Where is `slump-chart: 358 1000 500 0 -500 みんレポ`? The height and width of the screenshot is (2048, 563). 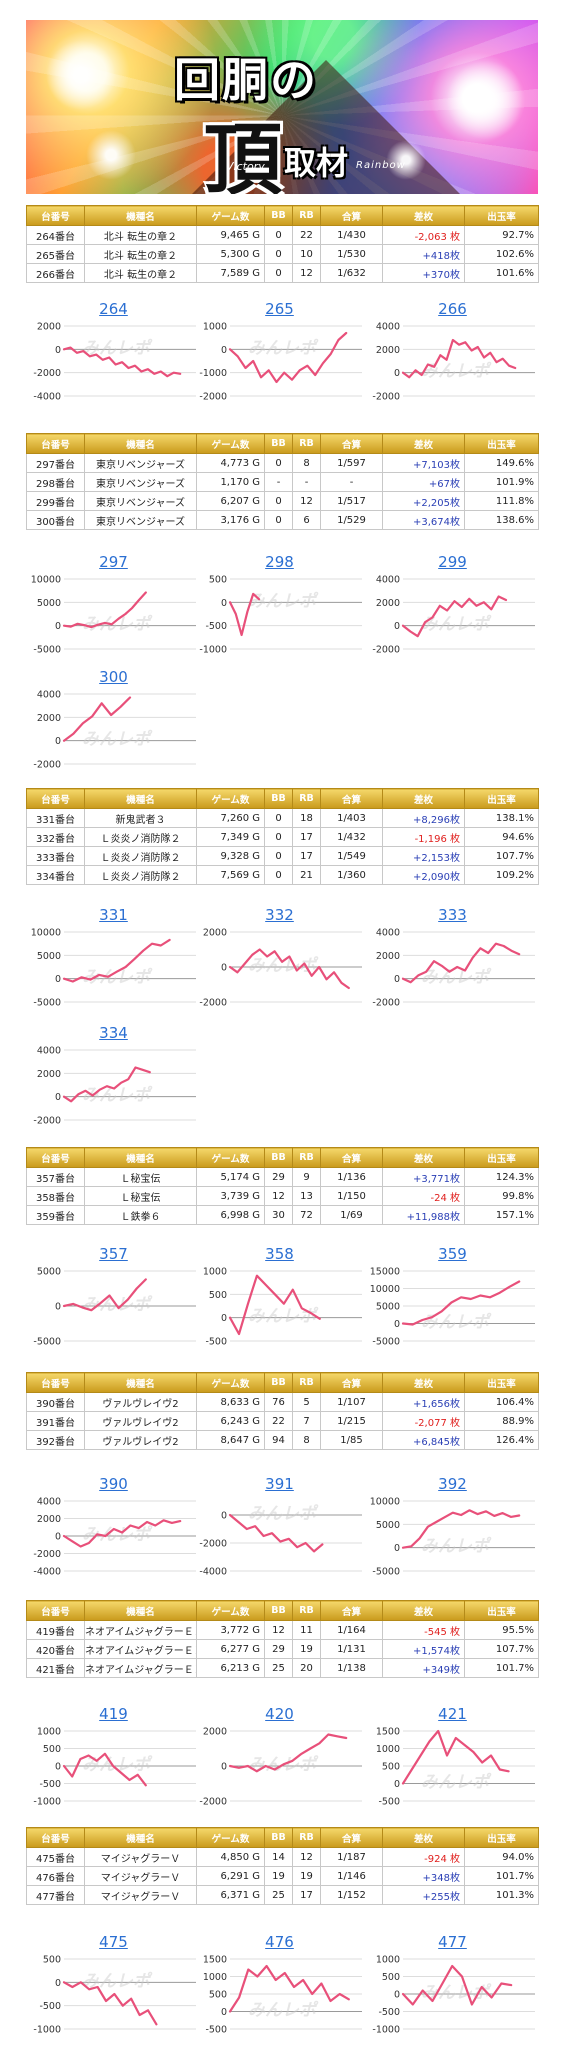 slump-chart: 358 1000 500 0 -500 みんレポ is located at coordinates (279, 1295).